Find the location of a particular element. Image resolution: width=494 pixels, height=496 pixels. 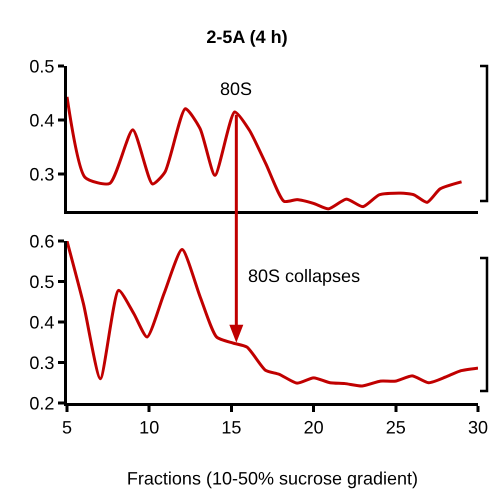

y-tick-label: 0.6 is located at coordinates (41, 241).